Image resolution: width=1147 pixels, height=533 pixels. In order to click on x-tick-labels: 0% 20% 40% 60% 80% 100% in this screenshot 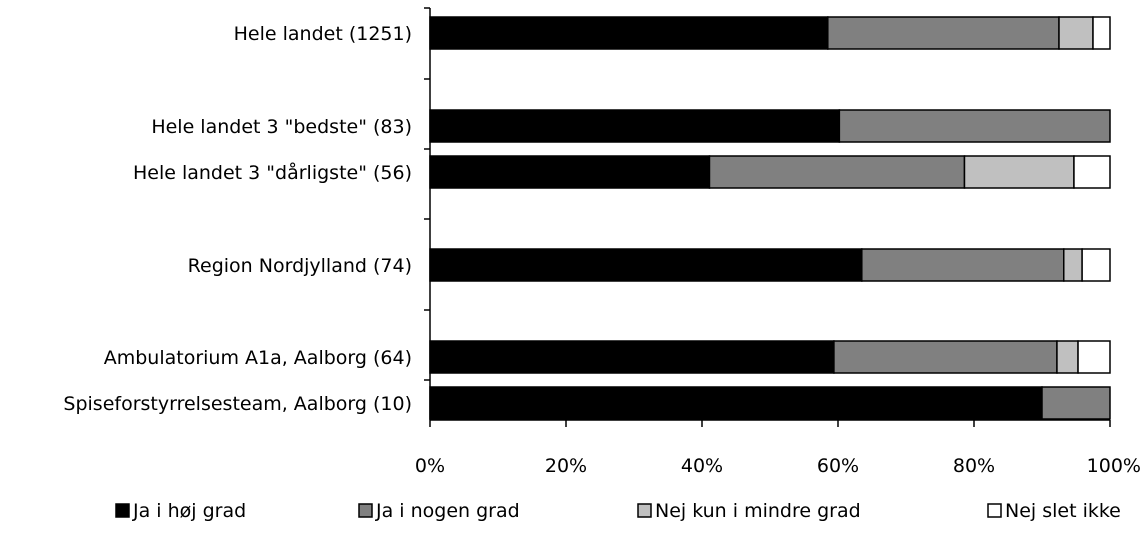, I will do `click(778, 466)`.